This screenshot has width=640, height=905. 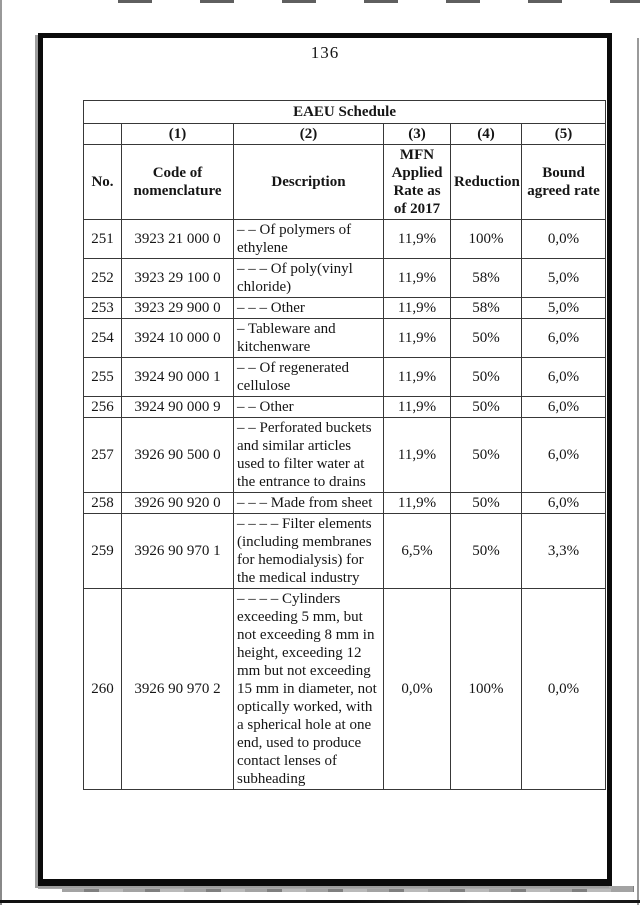 I want to click on cell-description: – – – Other, so click(x=308, y=308).